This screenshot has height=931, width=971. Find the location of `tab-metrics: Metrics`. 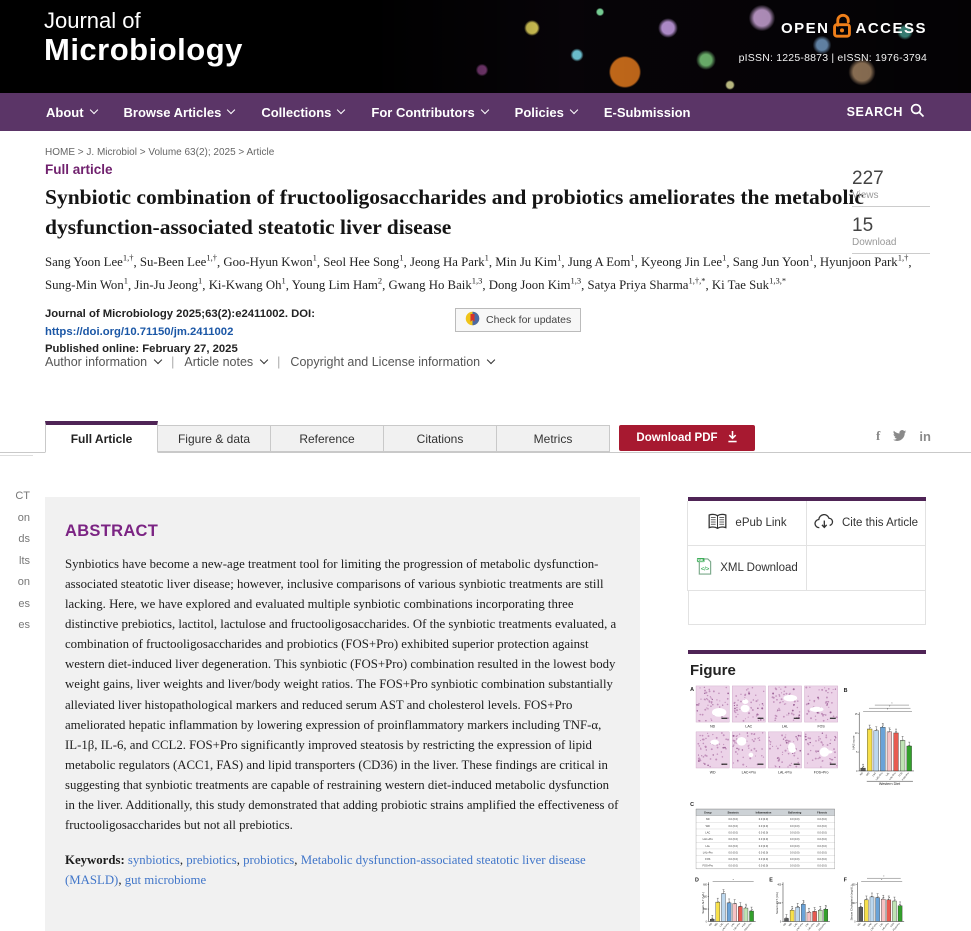

tab-metrics: Metrics is located at coordinates (553, 438).